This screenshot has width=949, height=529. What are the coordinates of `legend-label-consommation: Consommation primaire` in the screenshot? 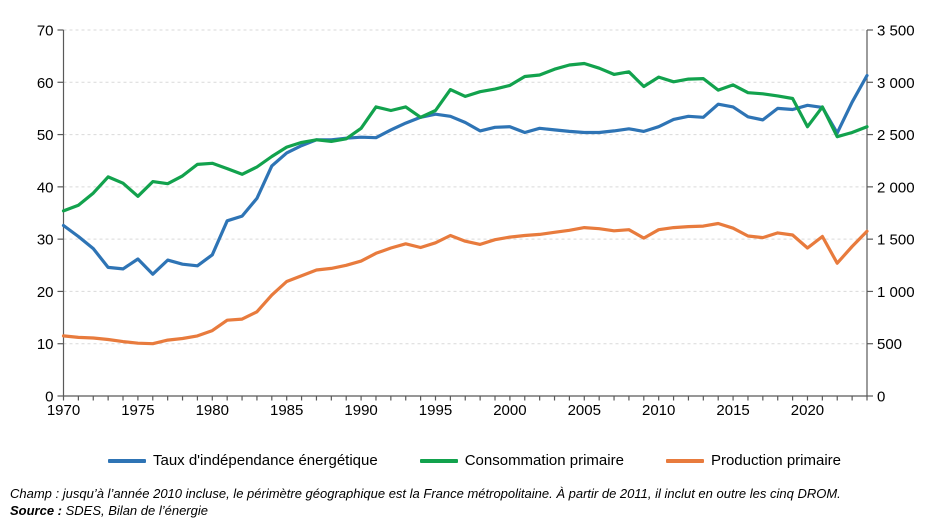 It's located at (544, 460).